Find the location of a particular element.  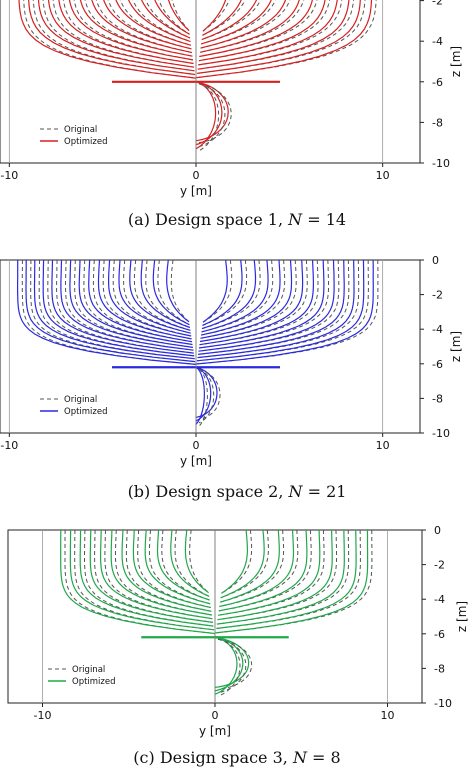

y-tick-label: -10 is located at coordinates (443, 703).